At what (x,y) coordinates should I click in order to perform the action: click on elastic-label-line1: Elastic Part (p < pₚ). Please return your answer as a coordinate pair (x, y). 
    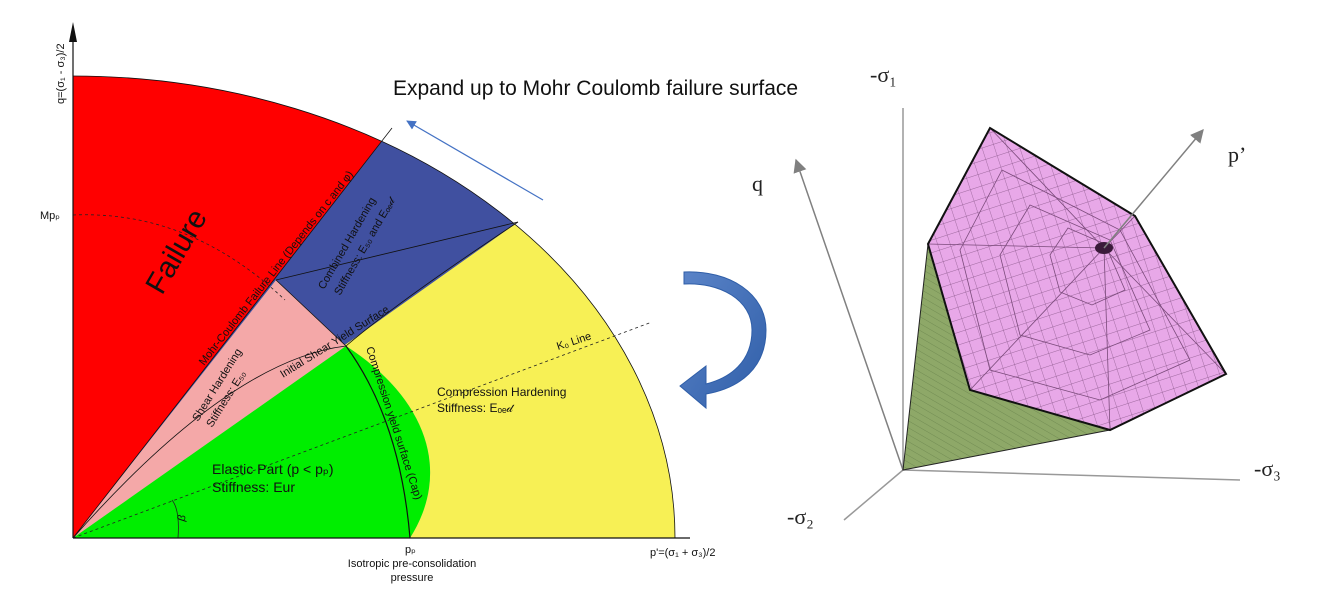
    Looking at the image, I should click on (273, 469).